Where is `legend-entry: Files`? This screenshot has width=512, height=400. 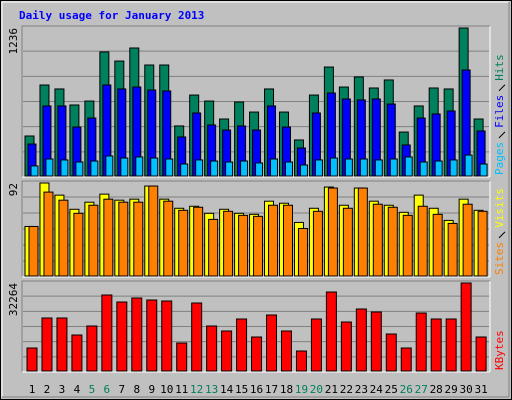
legend-entry: Files is located at coordinates (499, 111).